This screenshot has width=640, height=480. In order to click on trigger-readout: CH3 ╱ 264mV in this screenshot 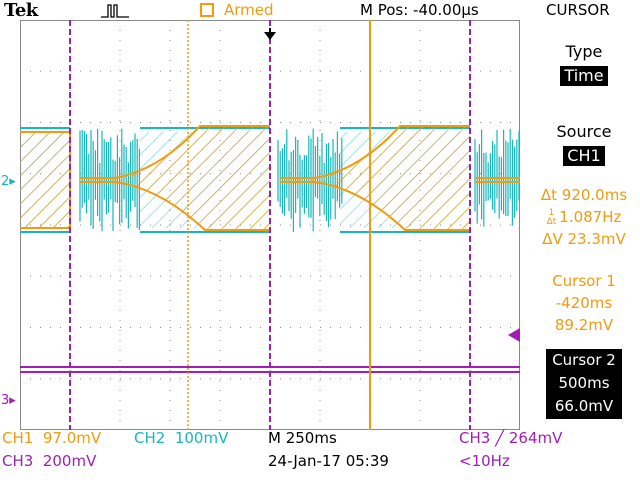, I will do `click(511, 438)`.